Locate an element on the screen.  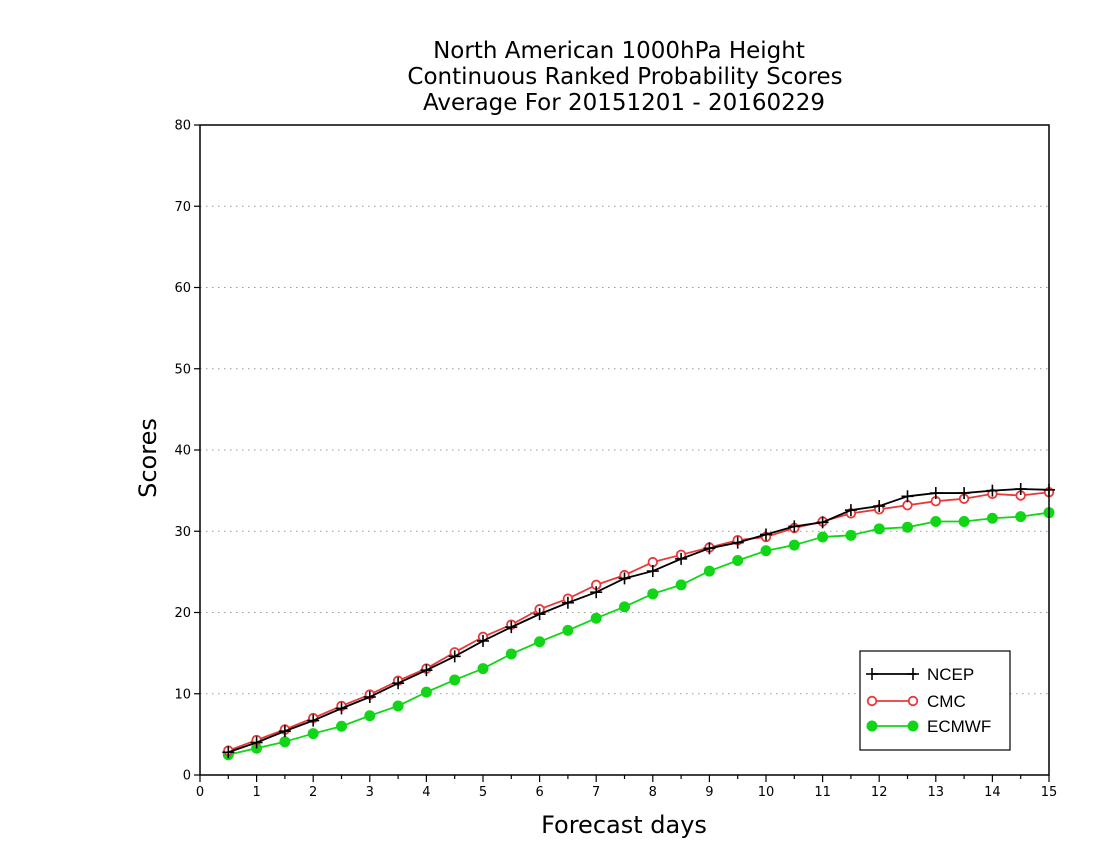
y-tick-label: 40 is located at coordinates (182, 451).